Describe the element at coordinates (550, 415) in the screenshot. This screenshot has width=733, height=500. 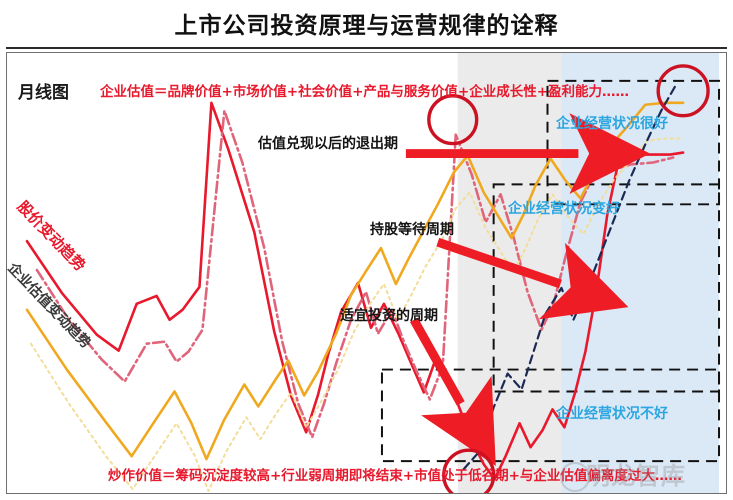
I see `zone-bad` at that location.